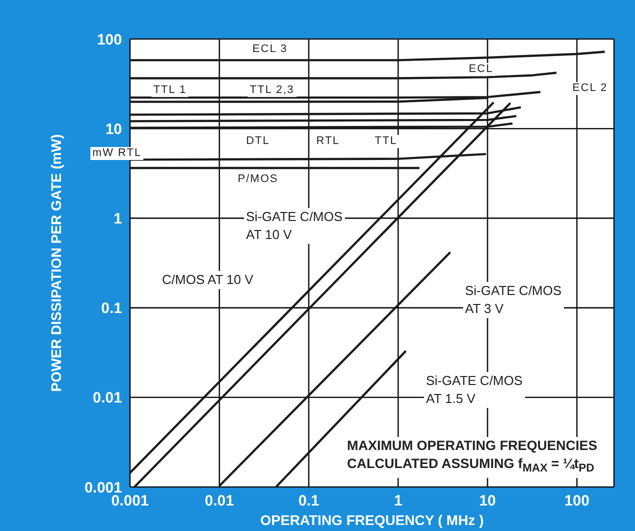 Image resolution: width=635 pixels, height=531 pixels. I want to click on annotation: TTL 1, so click(170, 90).